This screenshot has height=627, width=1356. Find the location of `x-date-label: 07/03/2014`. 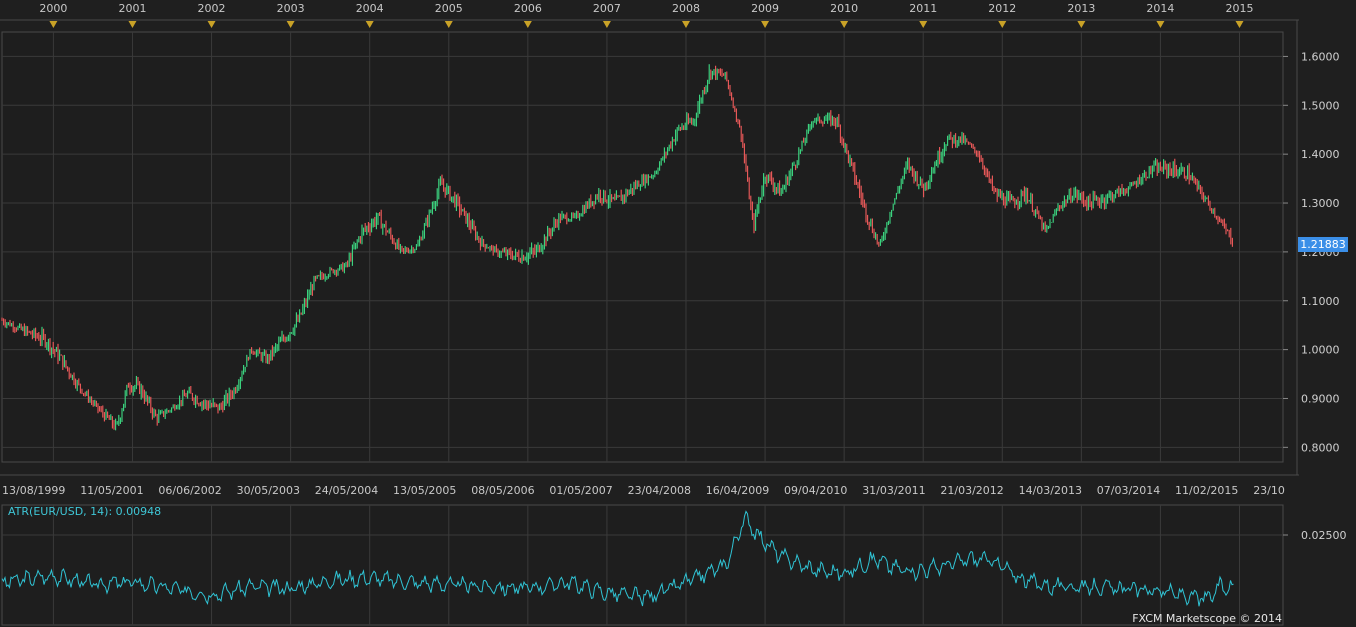

x-date-label: 07/03/2014 is located at coordinates (1128, 490).